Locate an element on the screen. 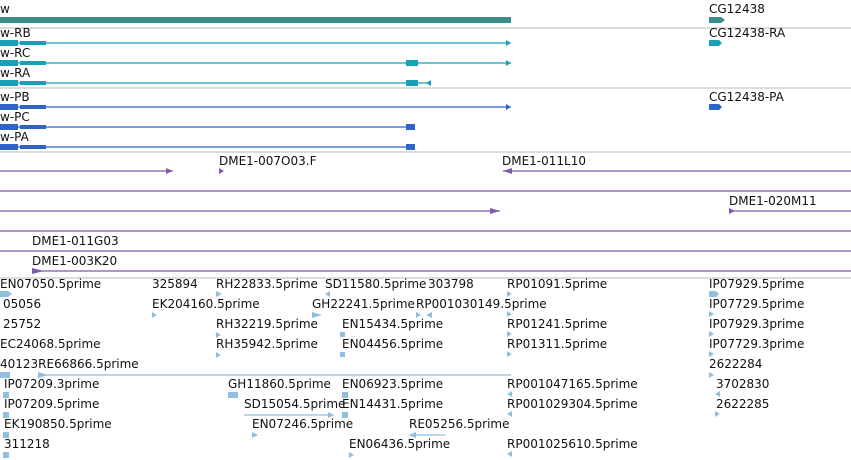  est-label: 25752 is located at coordinates (22, 324).